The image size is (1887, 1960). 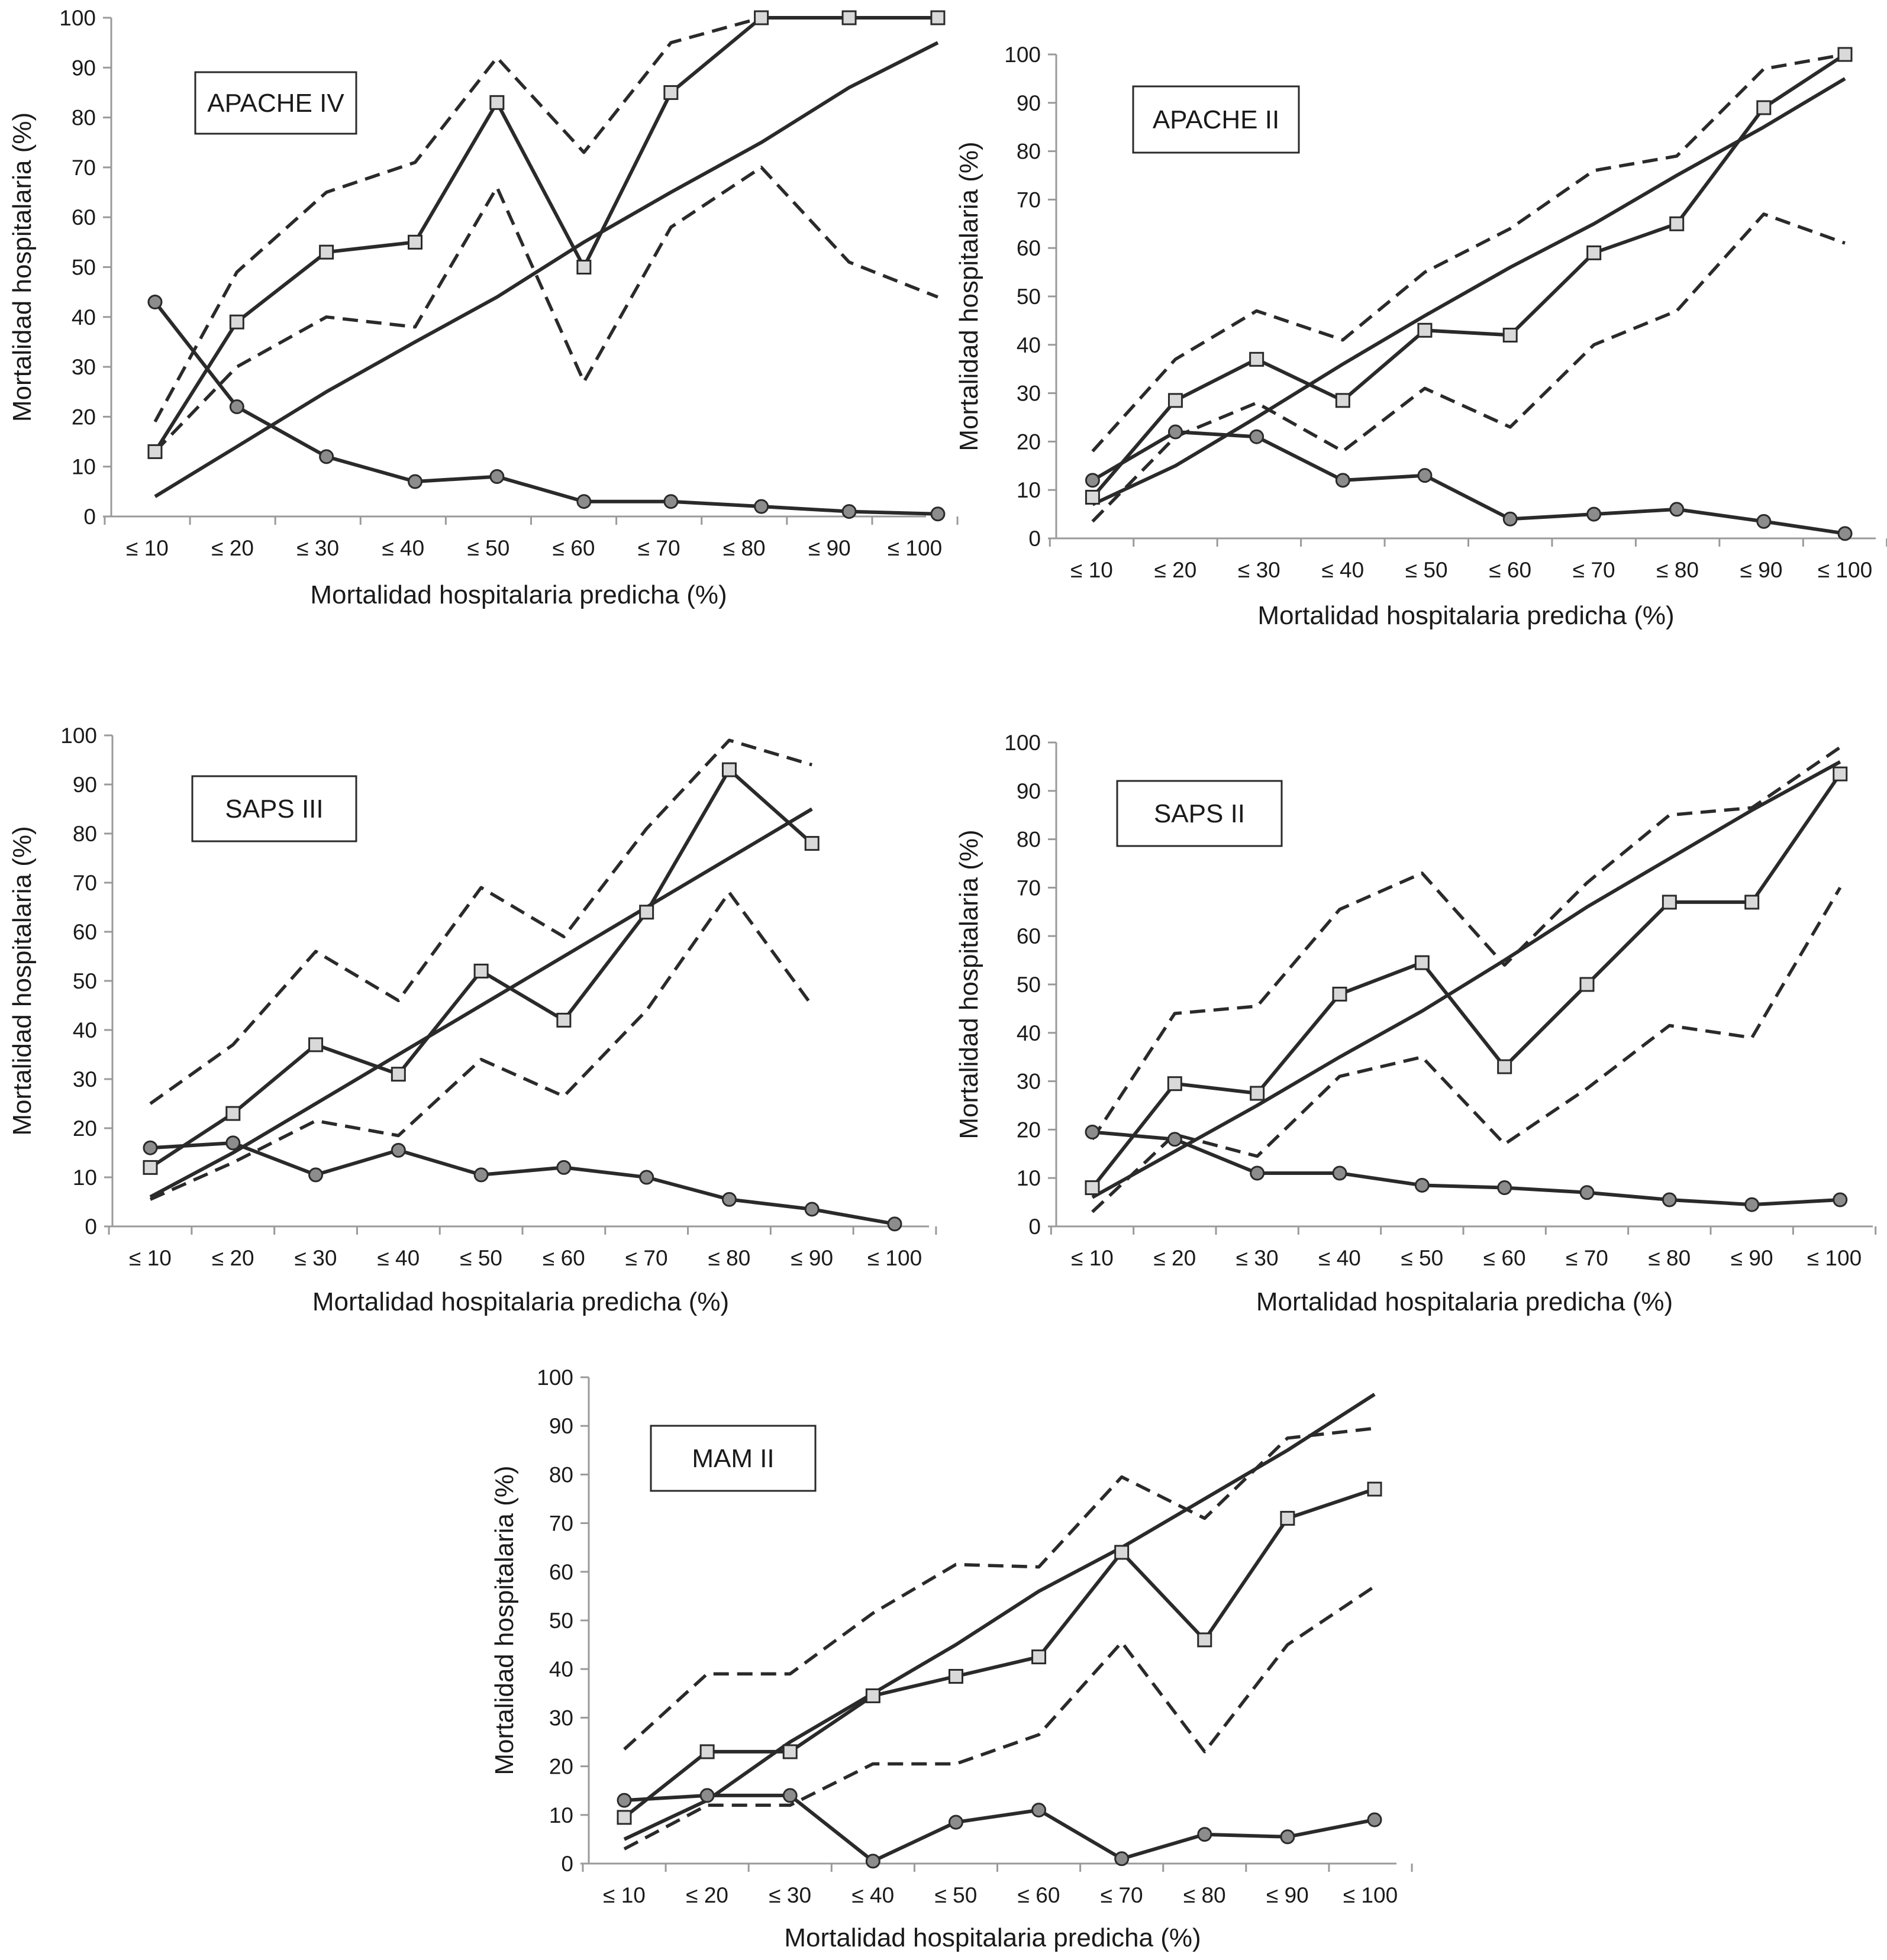 I want to click on panel-title: MAM II, so click(x=733, y=1458).